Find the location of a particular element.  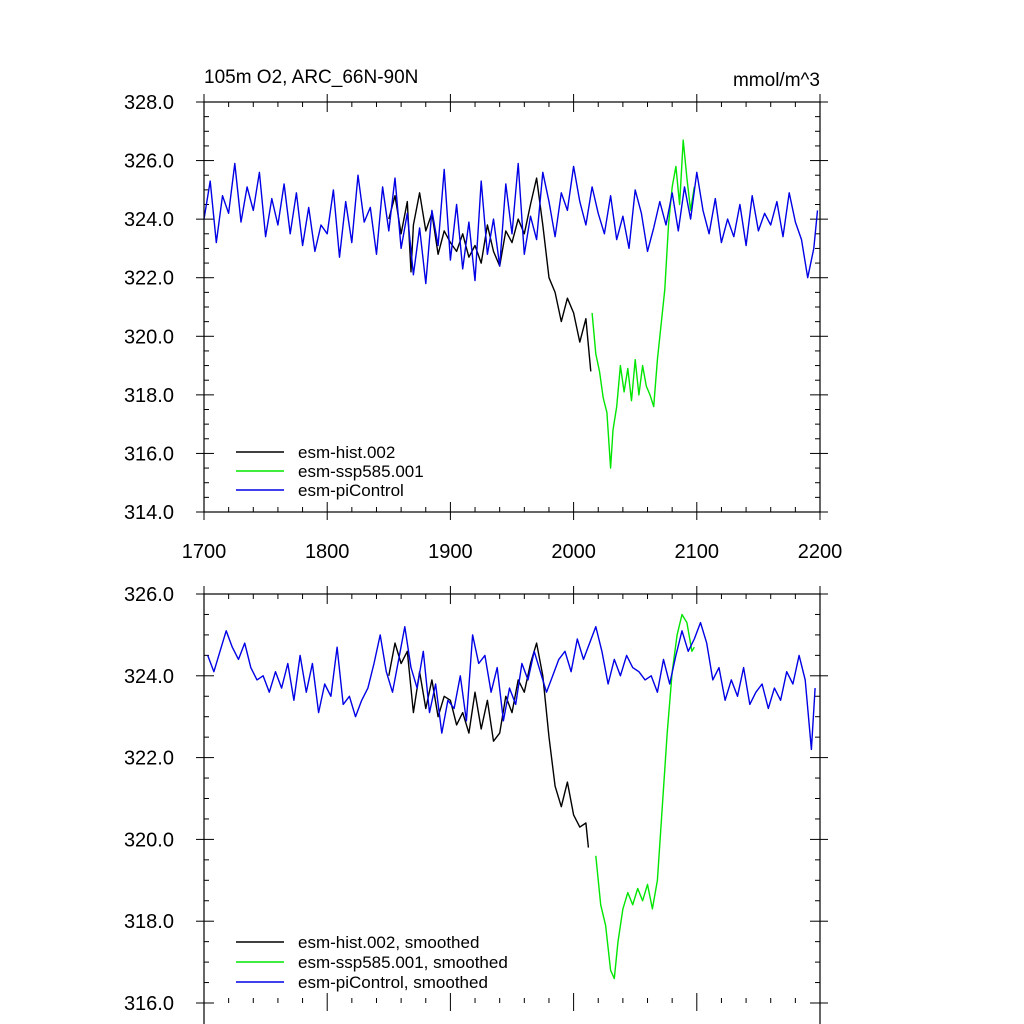

legend-label: esm-piControl, smoothed is located at coordinates (393, 982).